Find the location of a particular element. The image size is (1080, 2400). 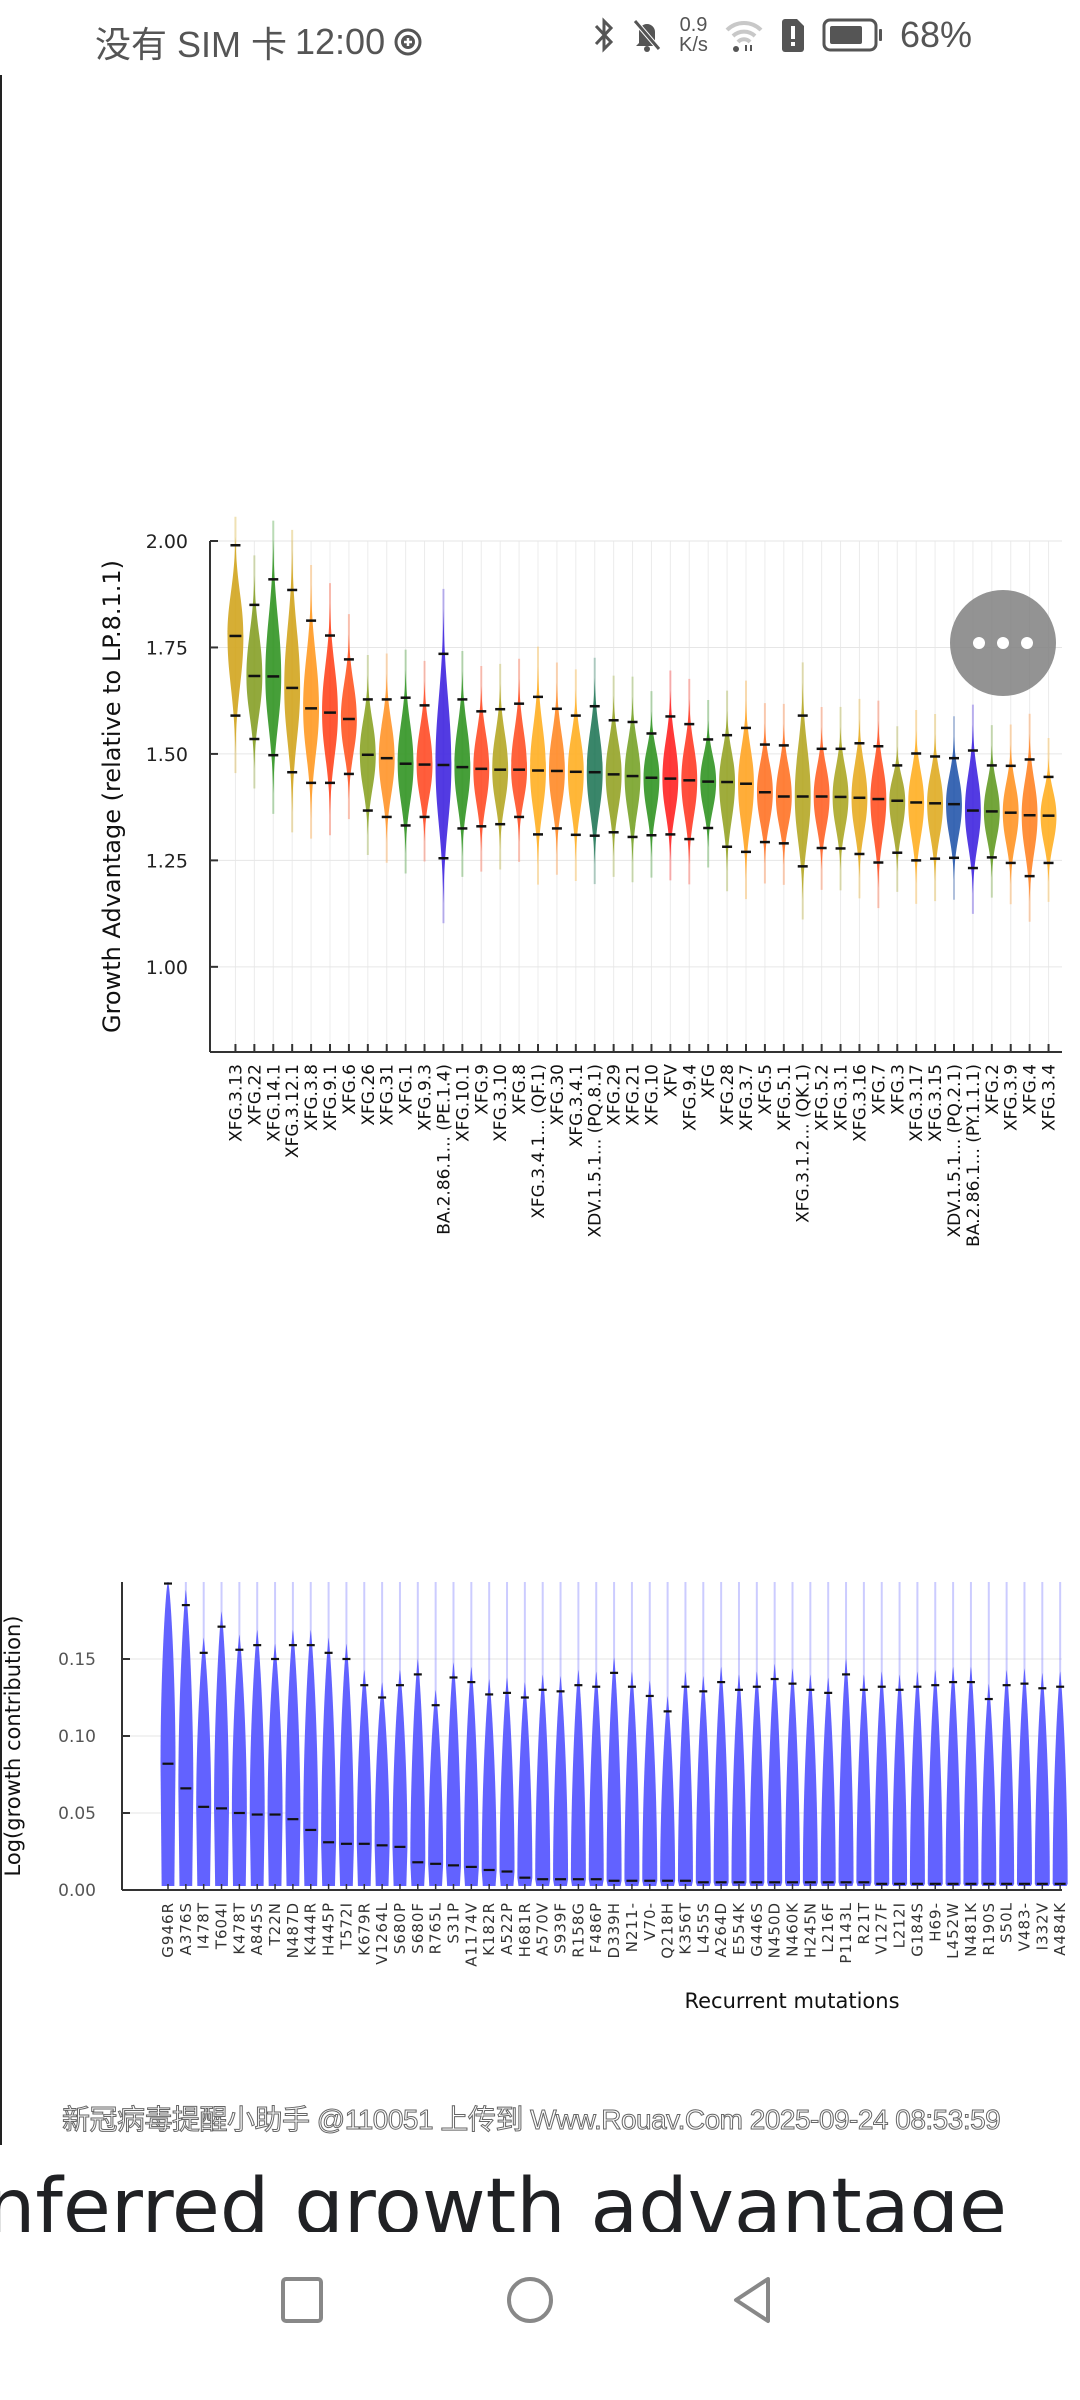

x-tick-label: XFG.26 is located at coordinates (369, 1095).